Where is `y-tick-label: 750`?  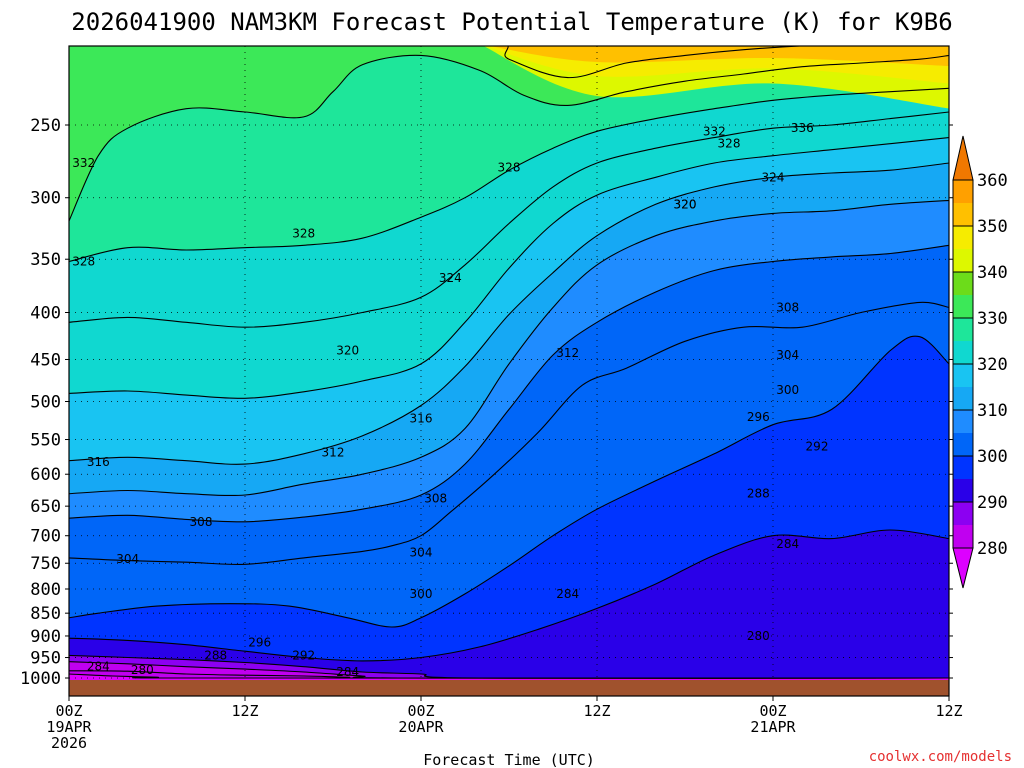
y-tick-label: 750 is located at coordinates (45, 564).